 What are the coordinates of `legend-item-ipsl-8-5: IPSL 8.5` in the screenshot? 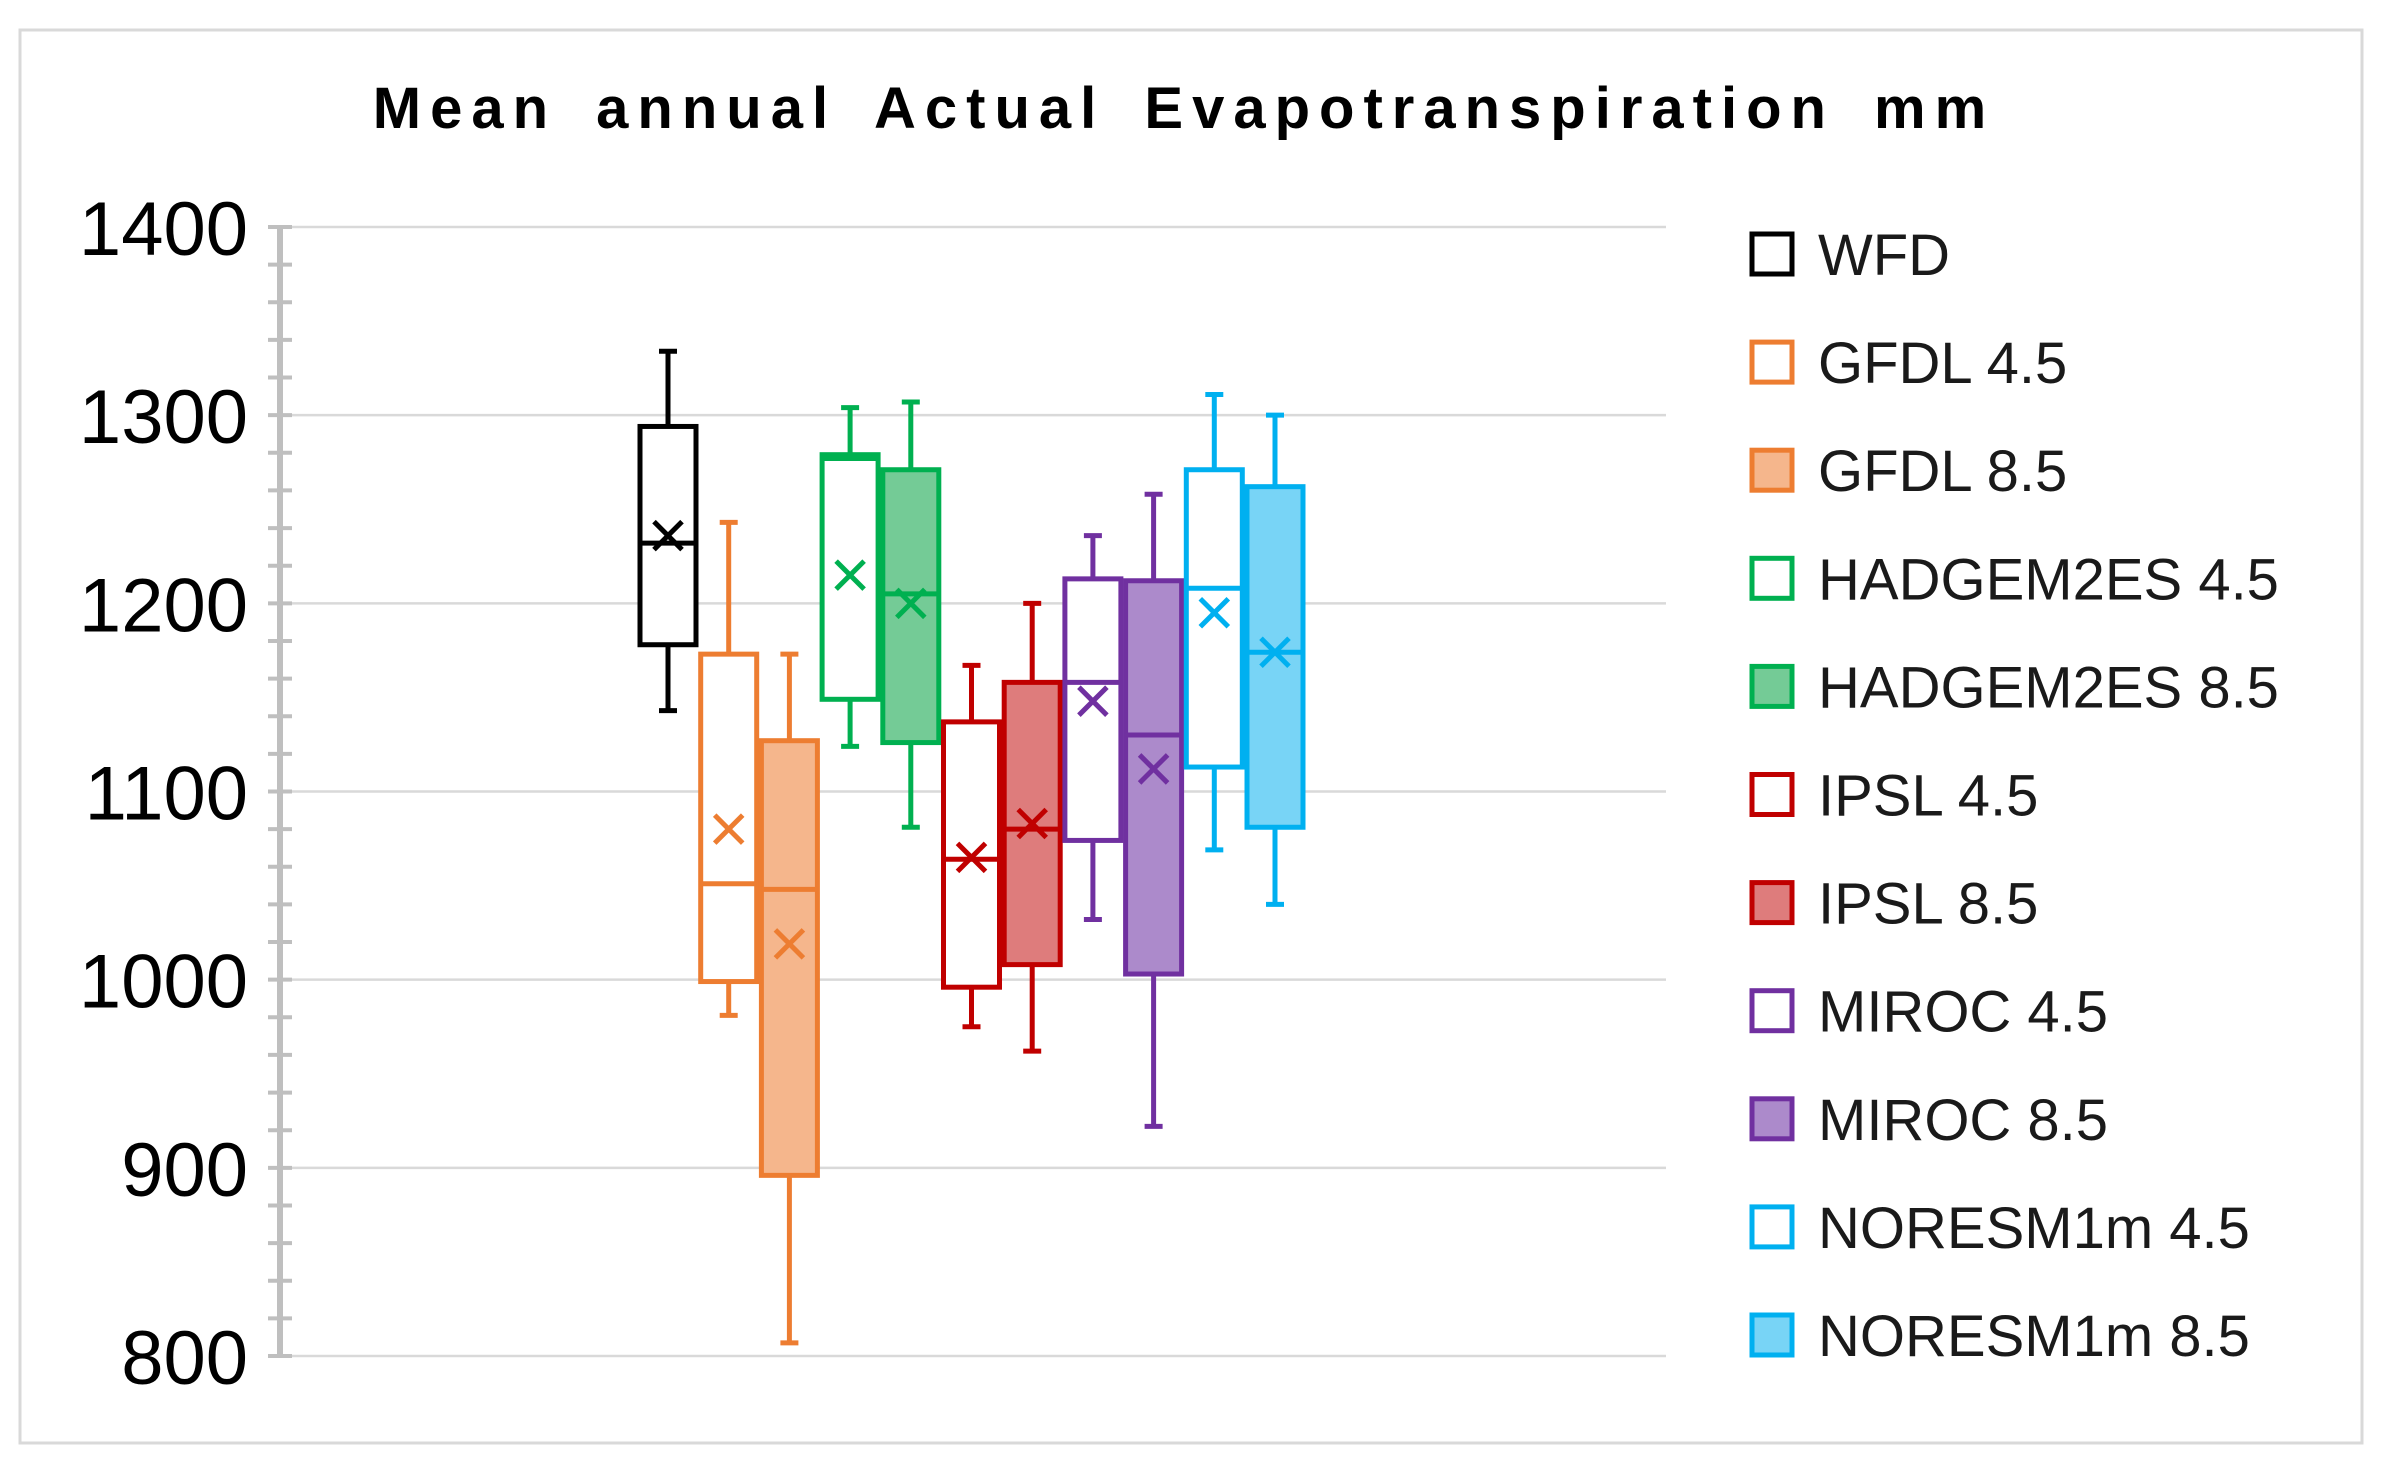 It's located at (1893, 904).